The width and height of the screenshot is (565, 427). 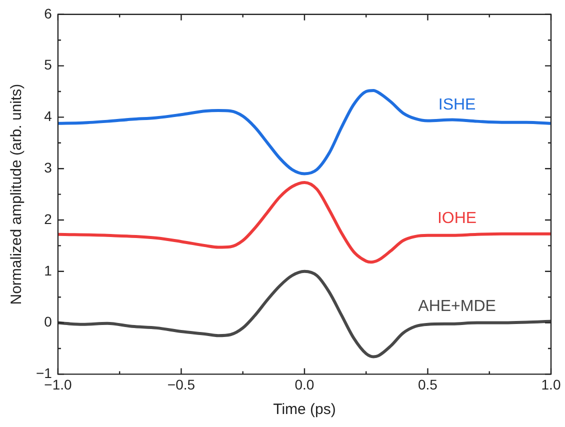 I want to click on y-tick-label: 3, so click(x=48, y=167).